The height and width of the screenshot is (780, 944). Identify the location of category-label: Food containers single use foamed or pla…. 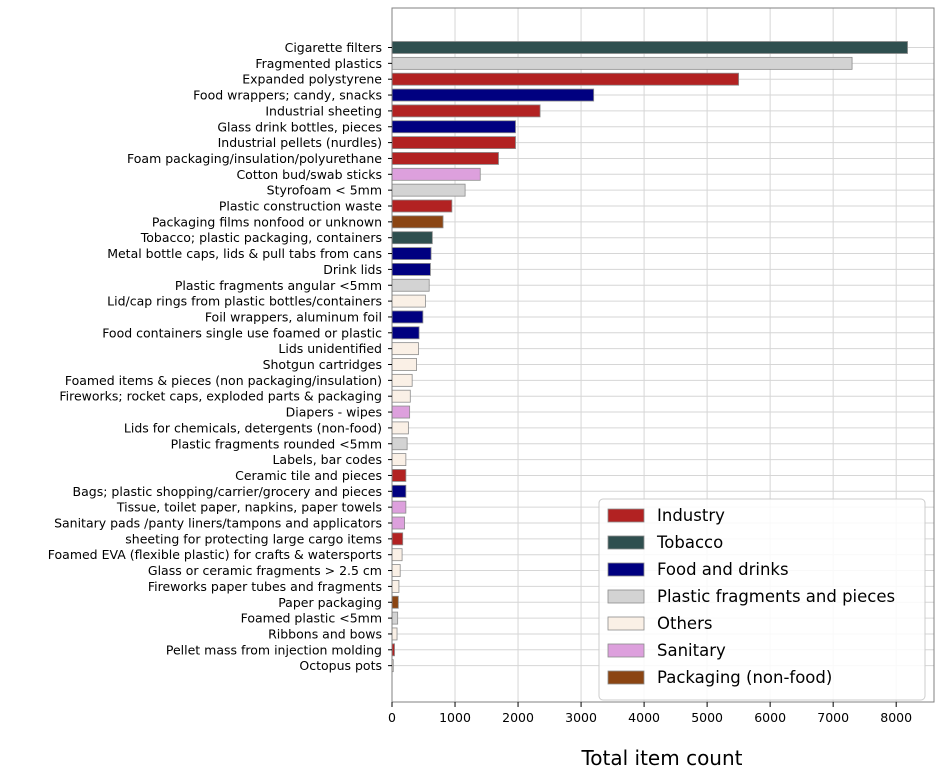
(242, 332).